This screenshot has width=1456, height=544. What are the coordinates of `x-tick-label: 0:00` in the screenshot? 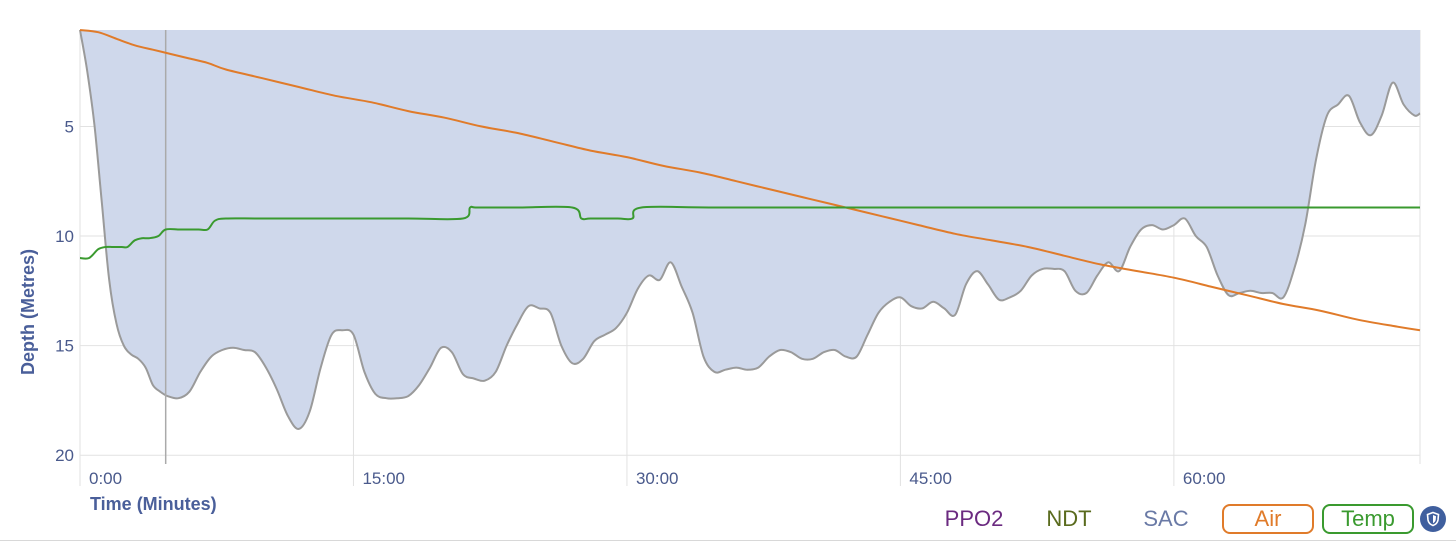 It's located at (105, 478).